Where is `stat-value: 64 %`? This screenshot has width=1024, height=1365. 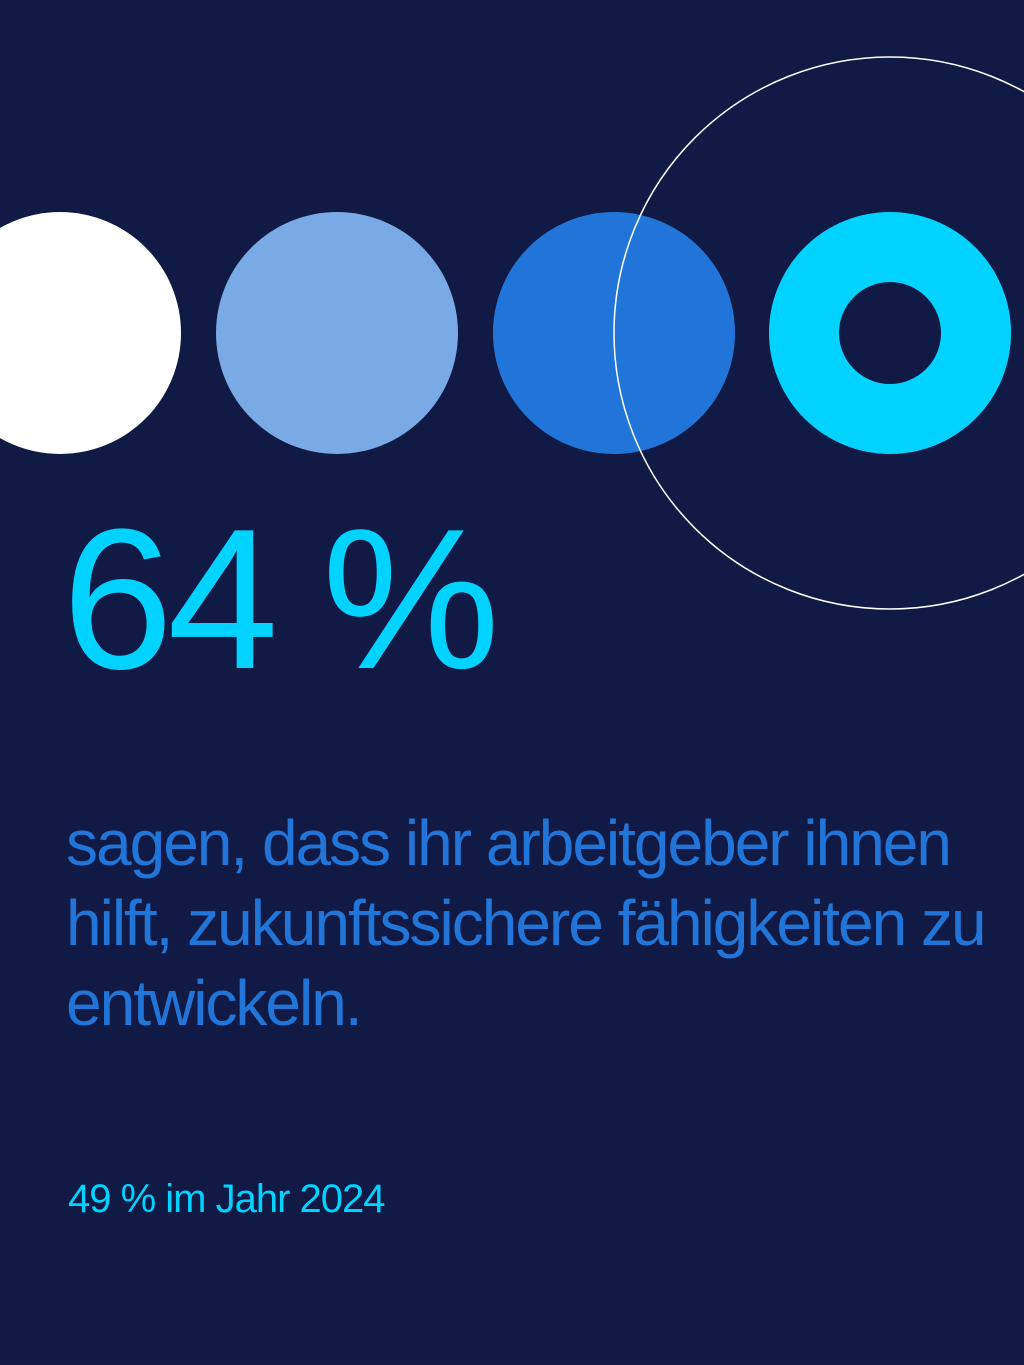
stat-value: 64 % is located at coordinates (281, 599).